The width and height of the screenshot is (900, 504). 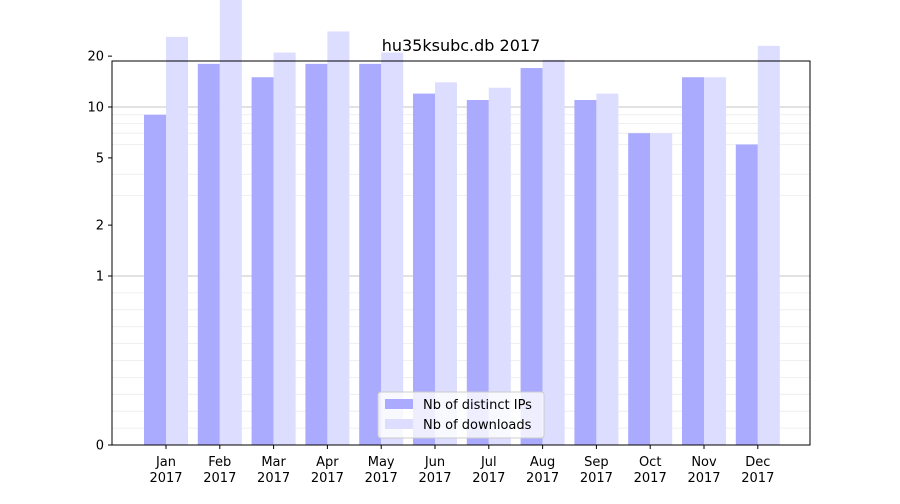 What do you see at coordinates (434, 470) in the screenshot?
I see `x-tick-label: Jun 2017` at bounding box center [434, 470].